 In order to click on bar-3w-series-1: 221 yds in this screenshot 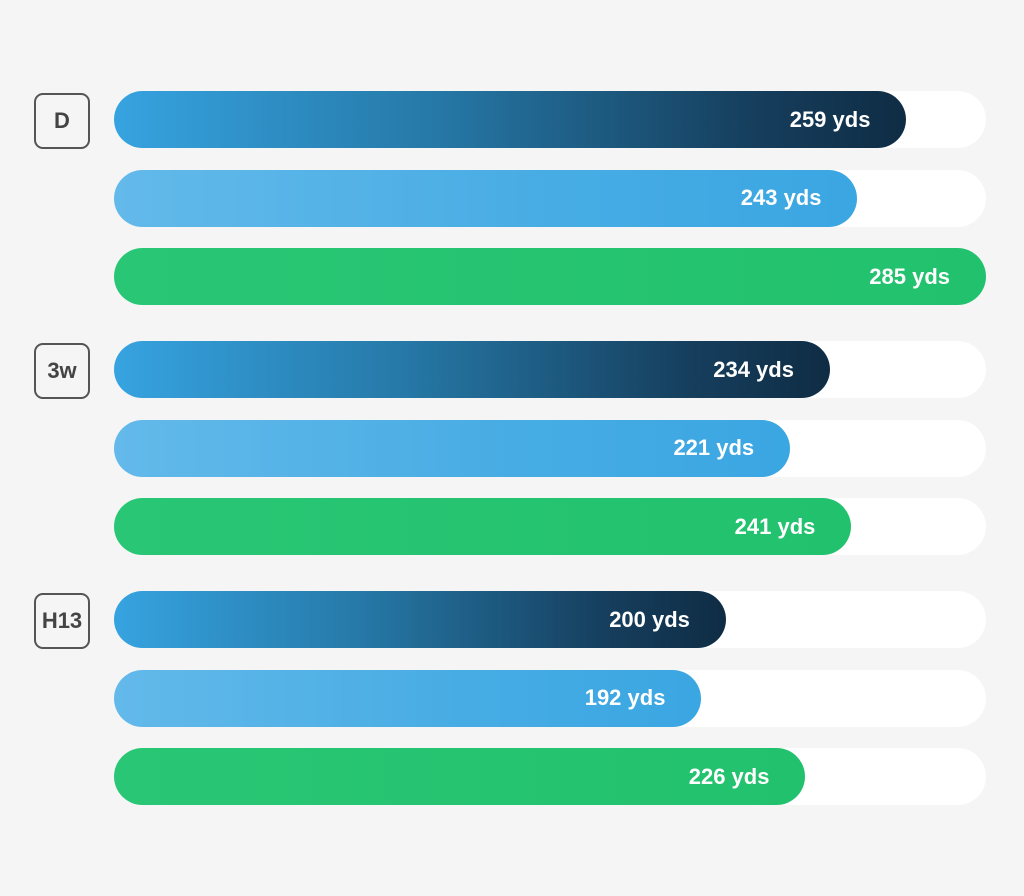, I will do `click(452, 448)`.